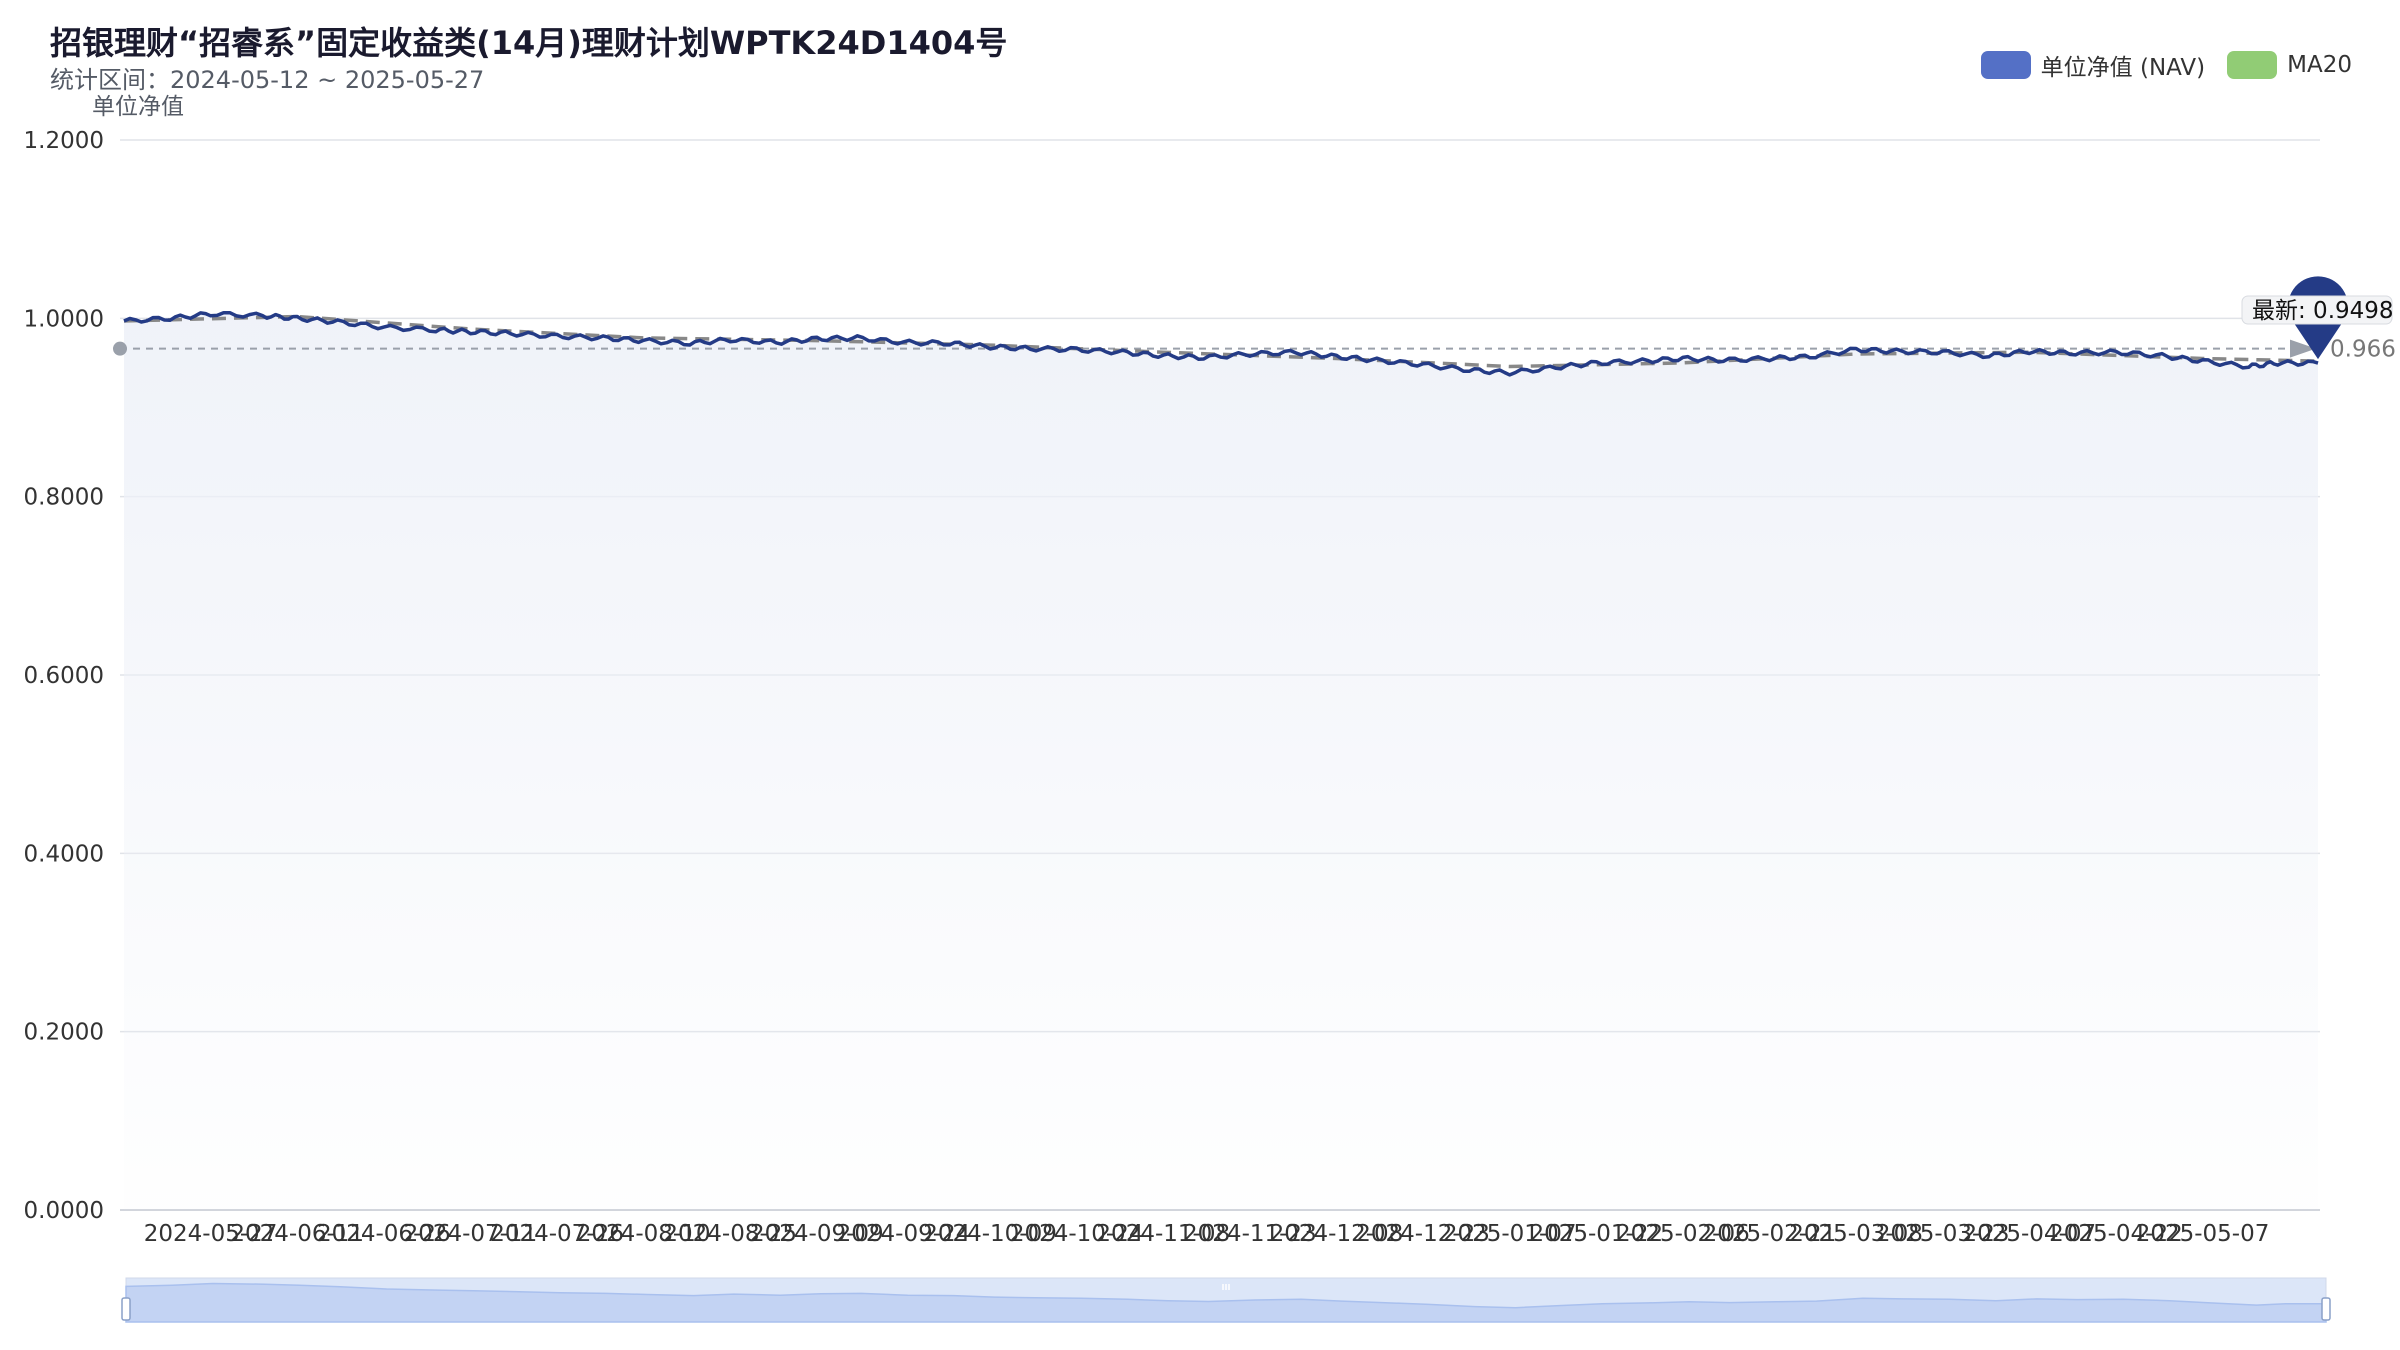 The height and width of the screenshot is (1350, 2400). Describe the element at coordinates (64, 1211) in the screenshot. I see `y-tick-label: 0.0000` at that location.